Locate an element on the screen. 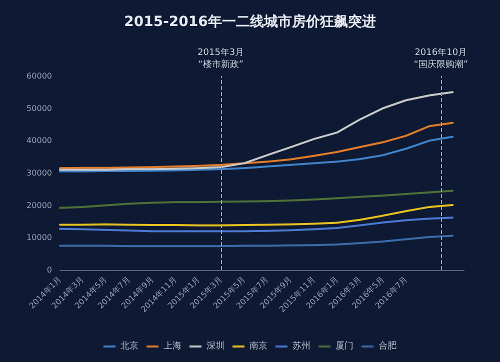  y-tick-label: 60000 is located at coordinates (39, 76).